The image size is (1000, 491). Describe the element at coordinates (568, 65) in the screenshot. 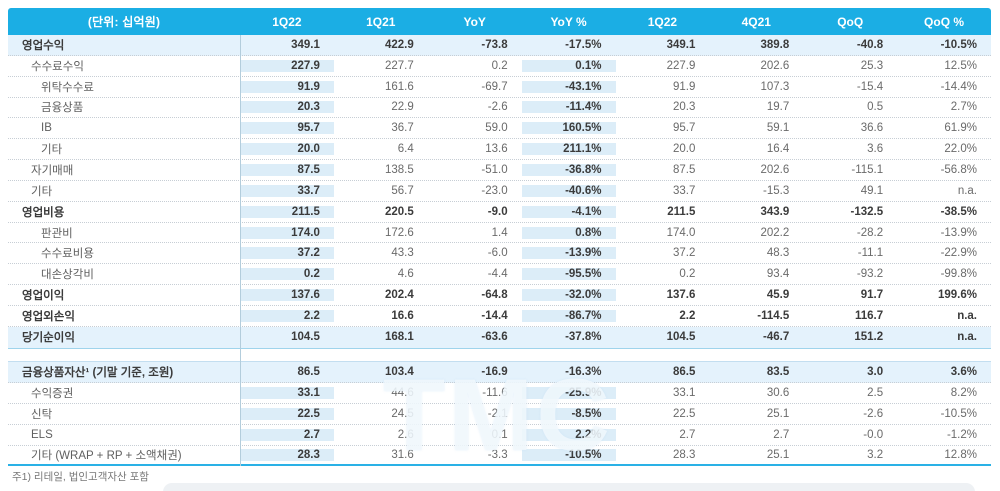

I see `cell: 0.1%` at that location.